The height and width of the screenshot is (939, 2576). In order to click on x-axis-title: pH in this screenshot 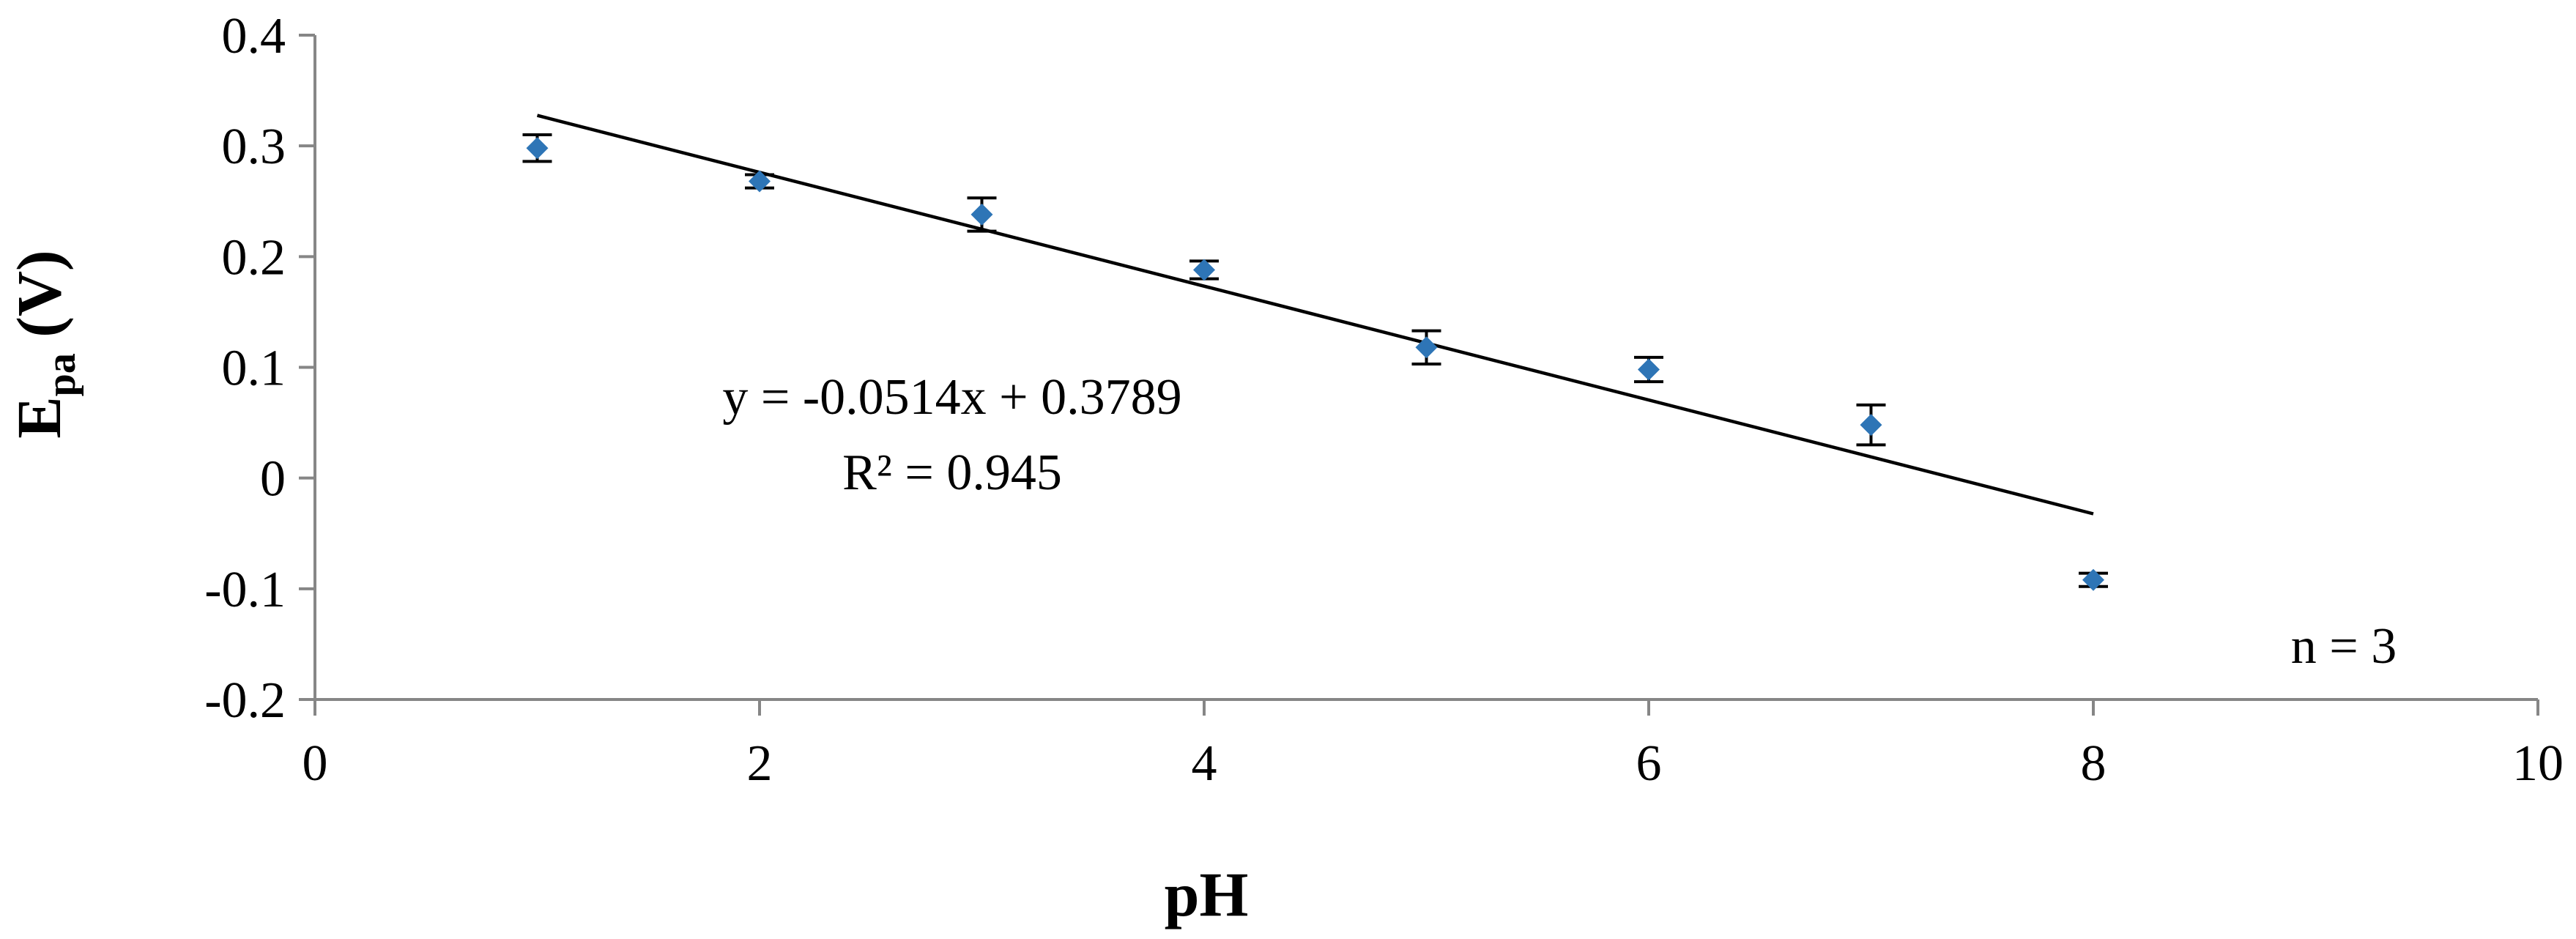, I will do `click(1207, 894)`.